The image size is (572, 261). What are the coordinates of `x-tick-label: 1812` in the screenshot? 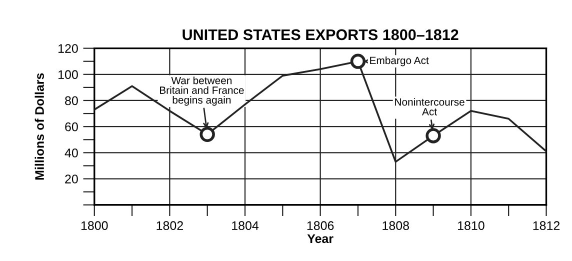 It's located at (546, 225).